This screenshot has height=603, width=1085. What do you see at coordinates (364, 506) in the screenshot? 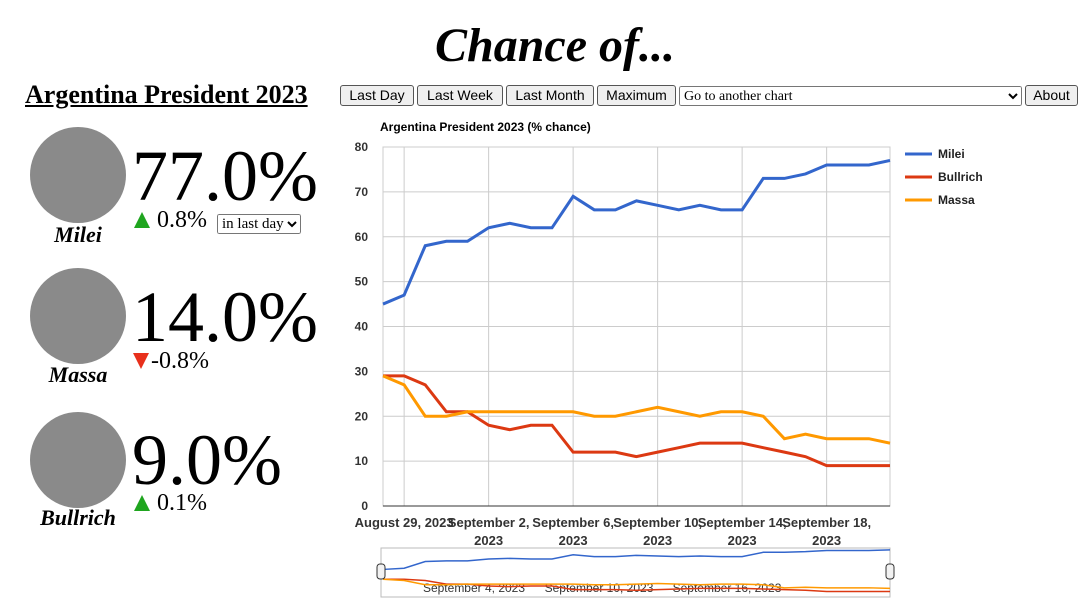
I see `y-tick-label: 0` at bounding box center [364, 506].